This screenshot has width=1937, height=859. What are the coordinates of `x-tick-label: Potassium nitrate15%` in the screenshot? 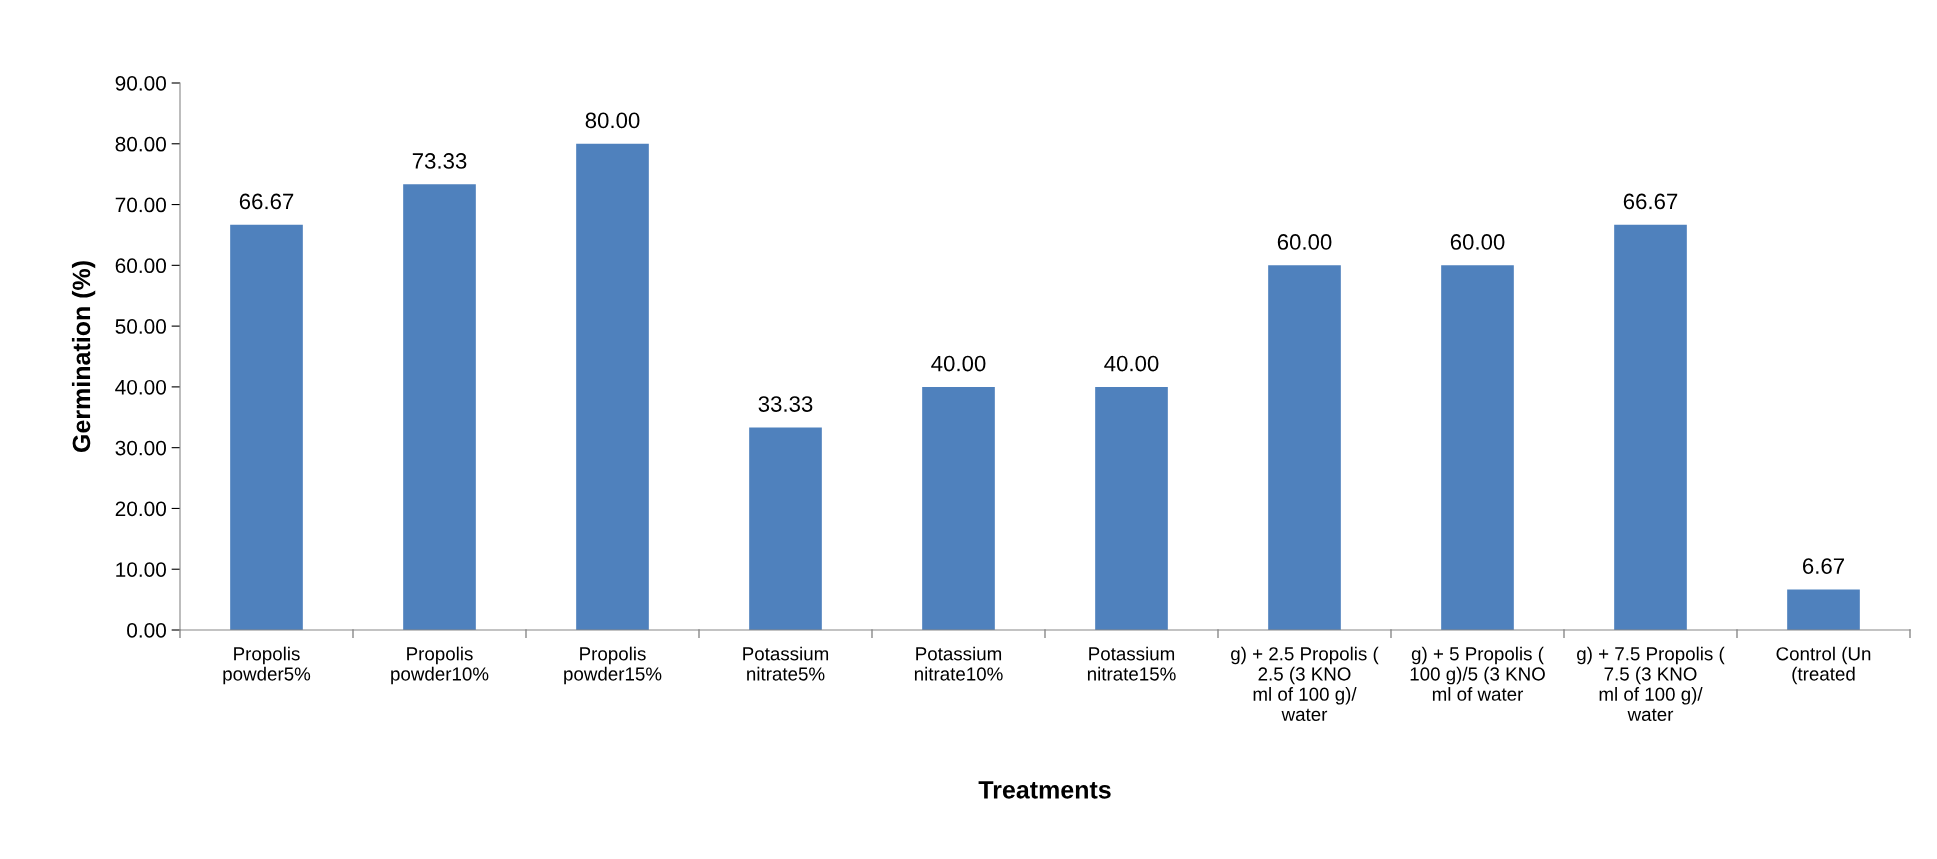 It's located at (1131, 663).